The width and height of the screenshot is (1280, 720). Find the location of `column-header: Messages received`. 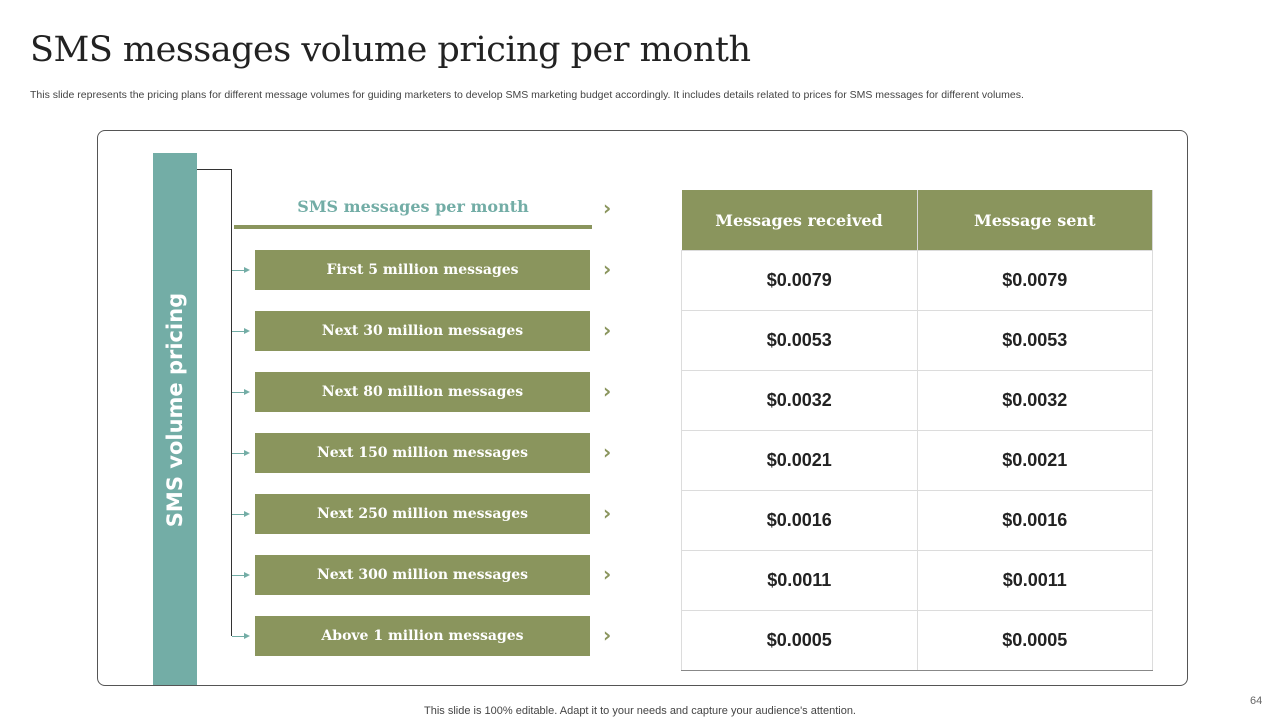

column-header: Messages received is located at coordinates (799, 220).